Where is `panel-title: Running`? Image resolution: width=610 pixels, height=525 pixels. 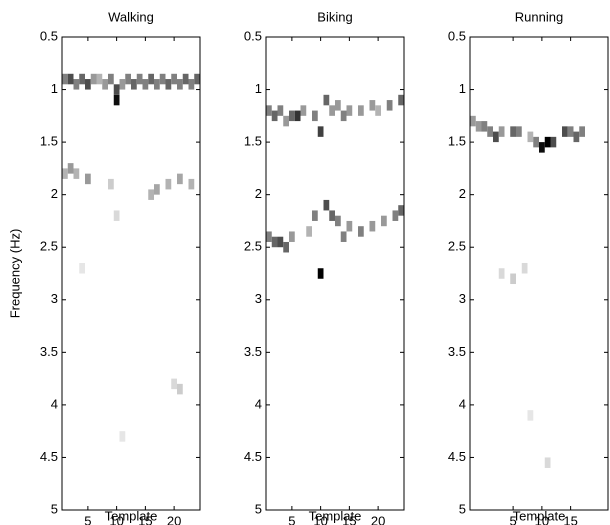
panel-title: Running is located at coordinates (539, 16).